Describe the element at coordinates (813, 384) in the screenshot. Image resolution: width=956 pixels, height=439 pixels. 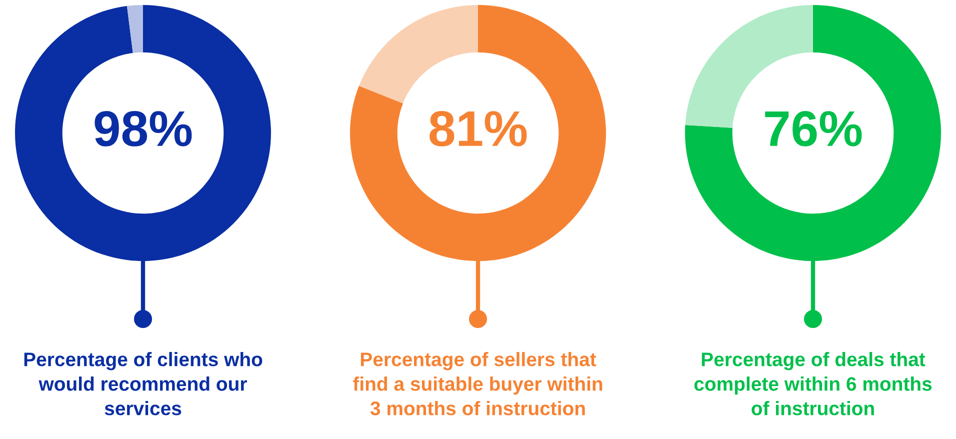
I see `text: Percentage of deals that complete within 6 months of instruction` at that location.